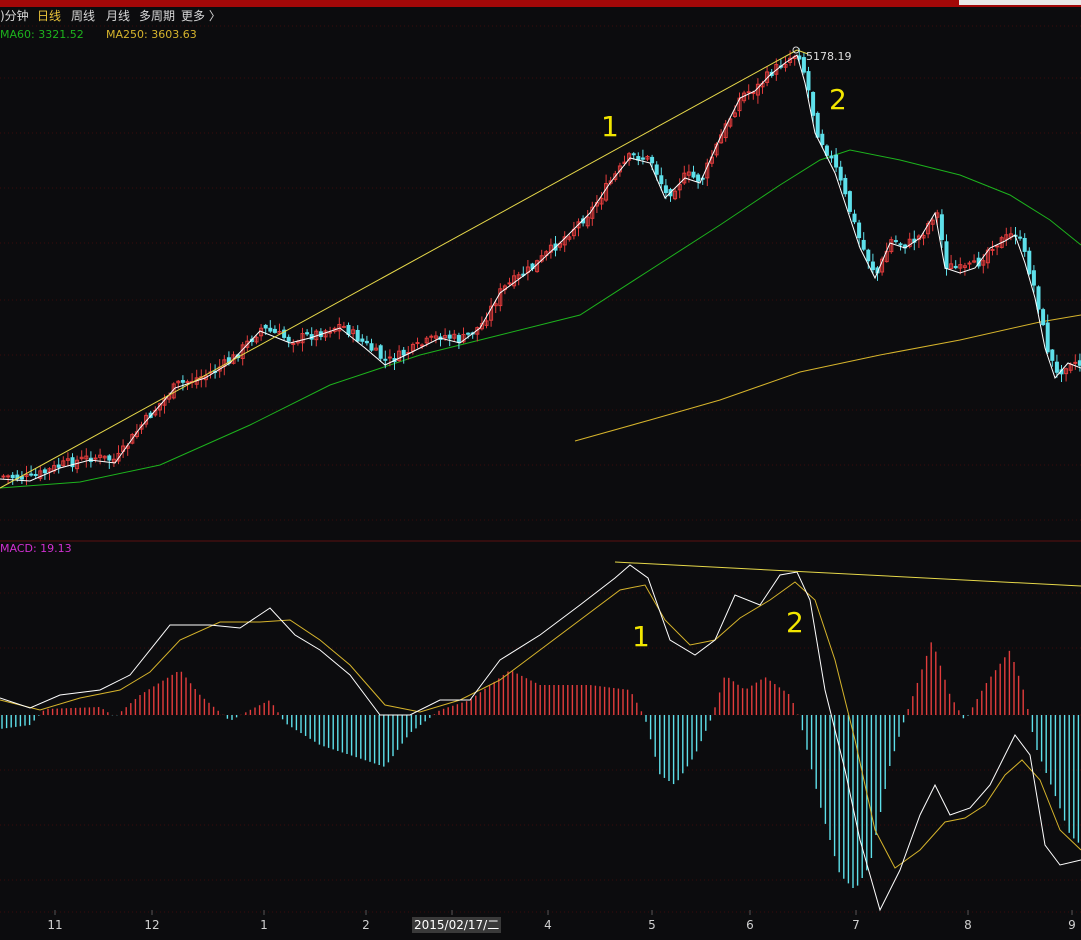 This screenshot has width=1081, height=940. What do you see at coordinates (540, 3) in the screenshot?
I see `window-top-bar` at bounding box center [540, 3].